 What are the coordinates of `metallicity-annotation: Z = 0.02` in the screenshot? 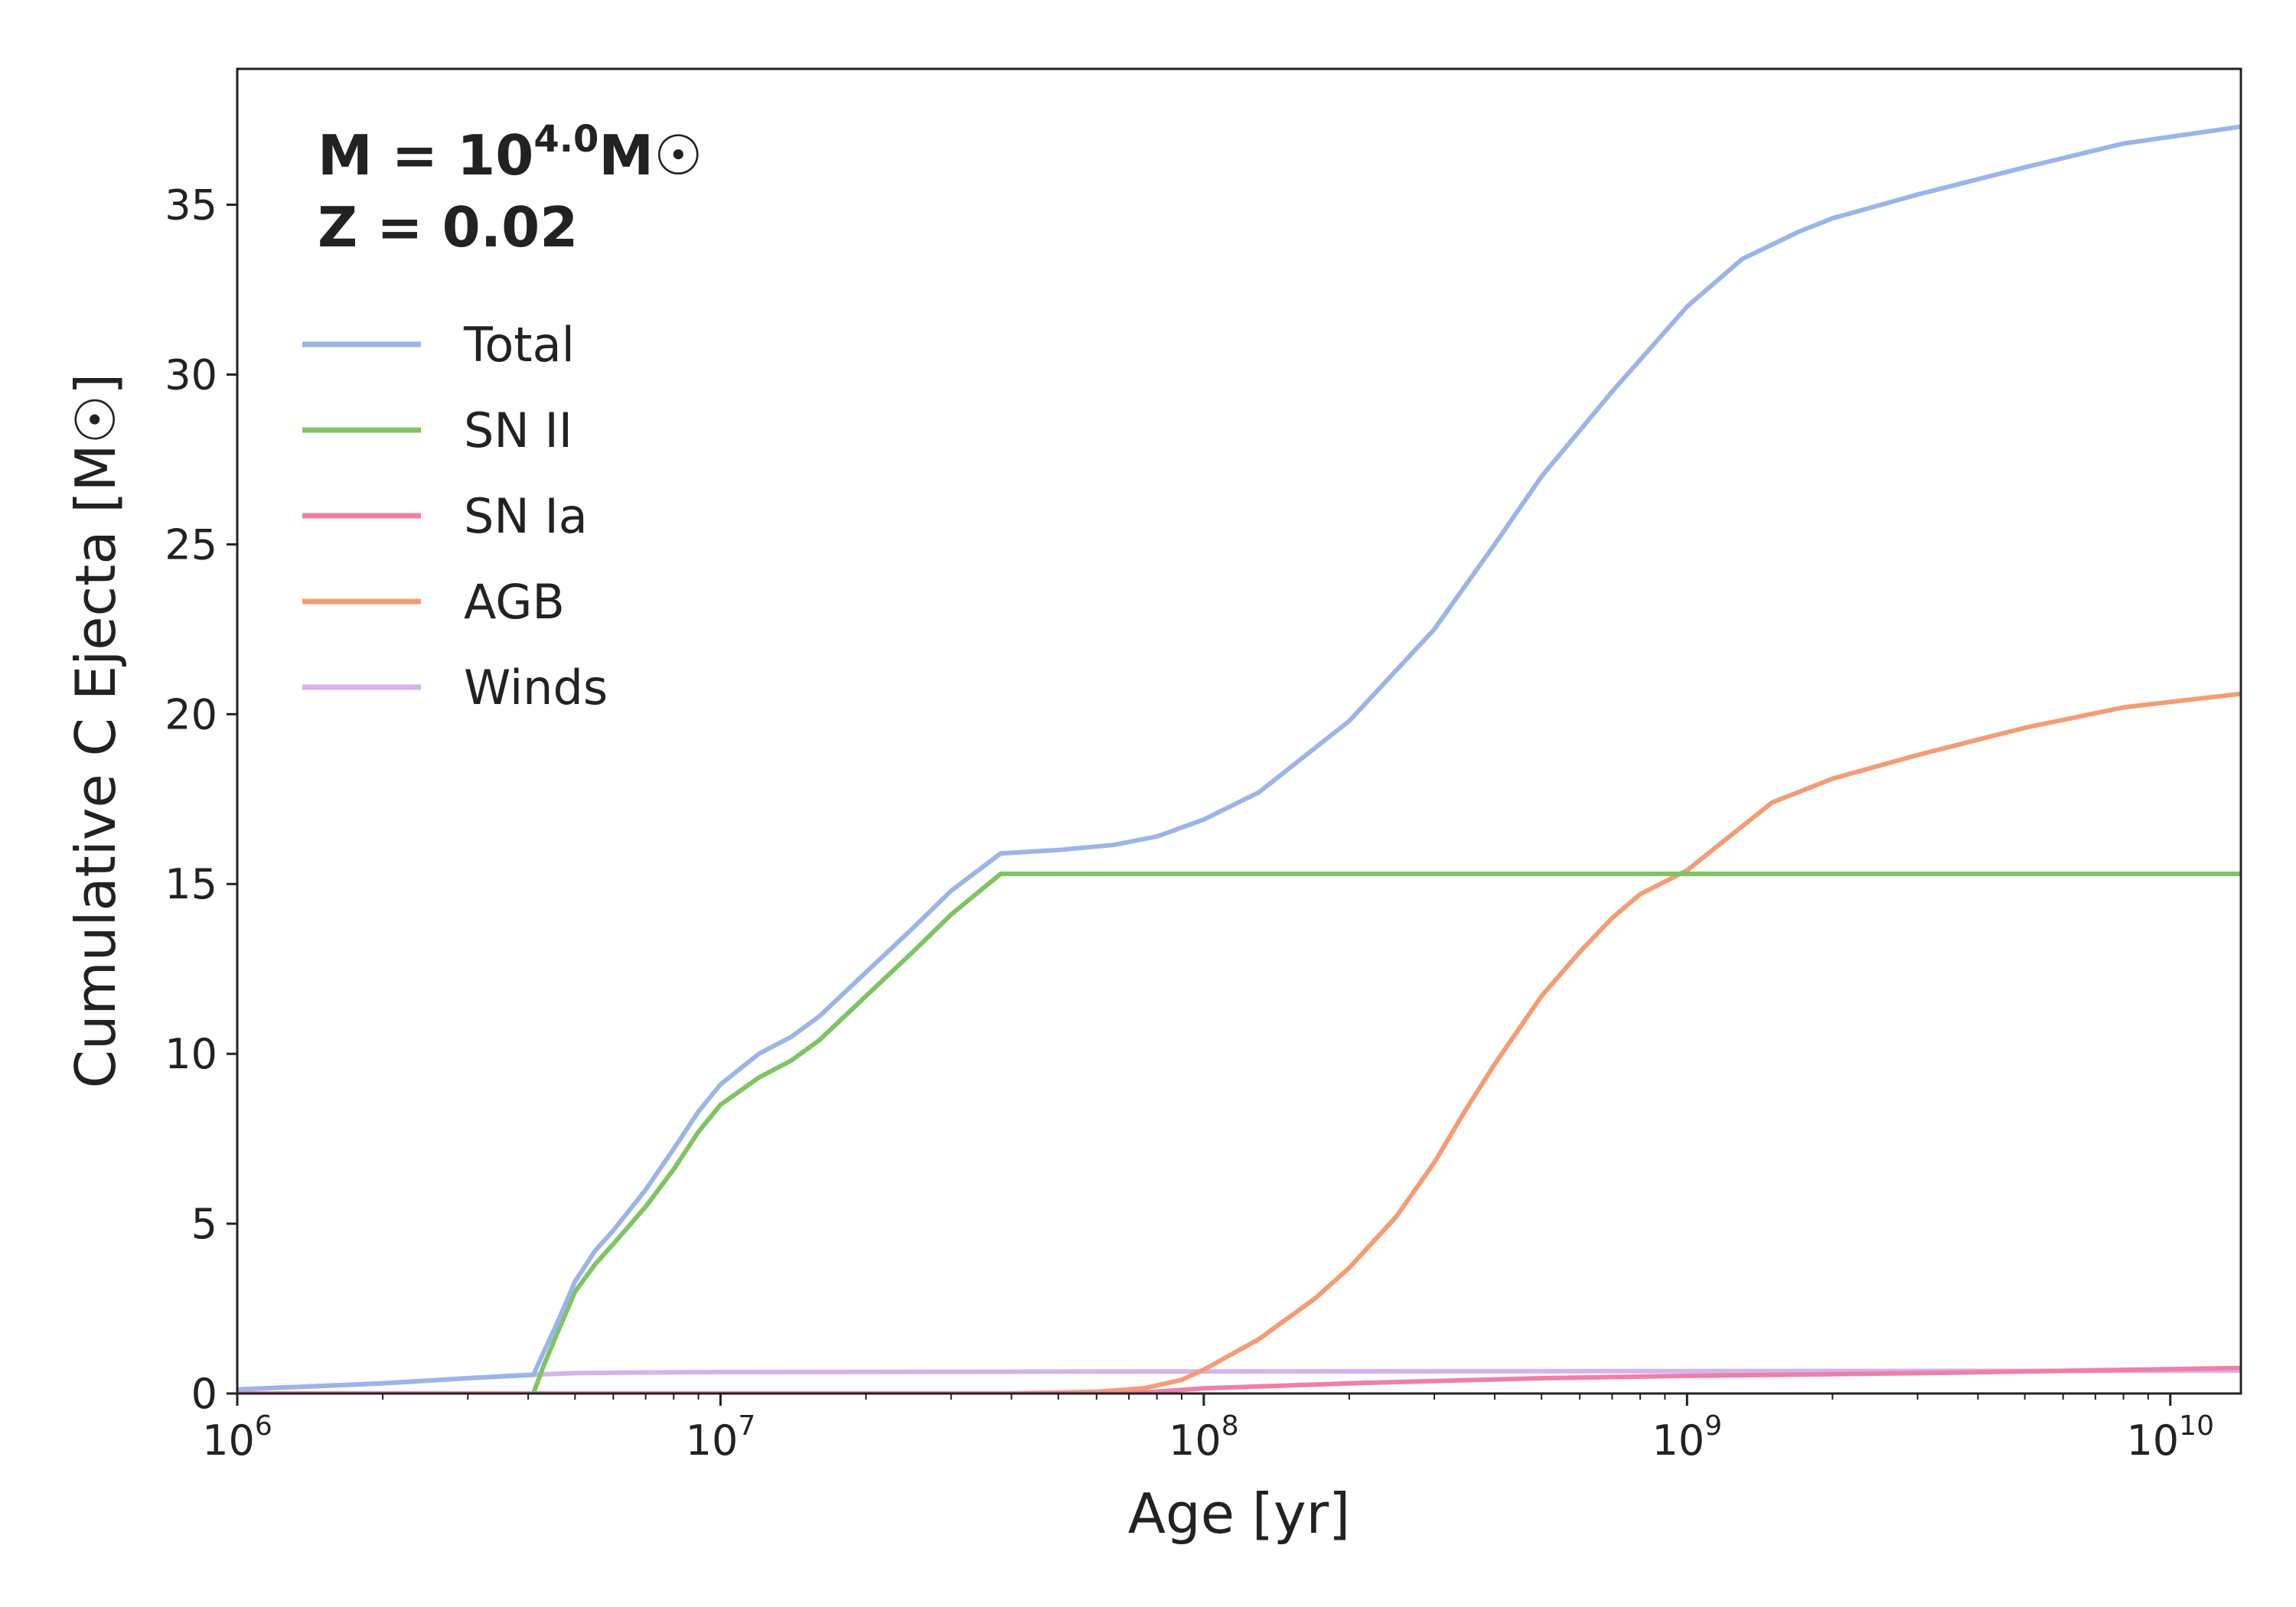 It's located at (448, 227).